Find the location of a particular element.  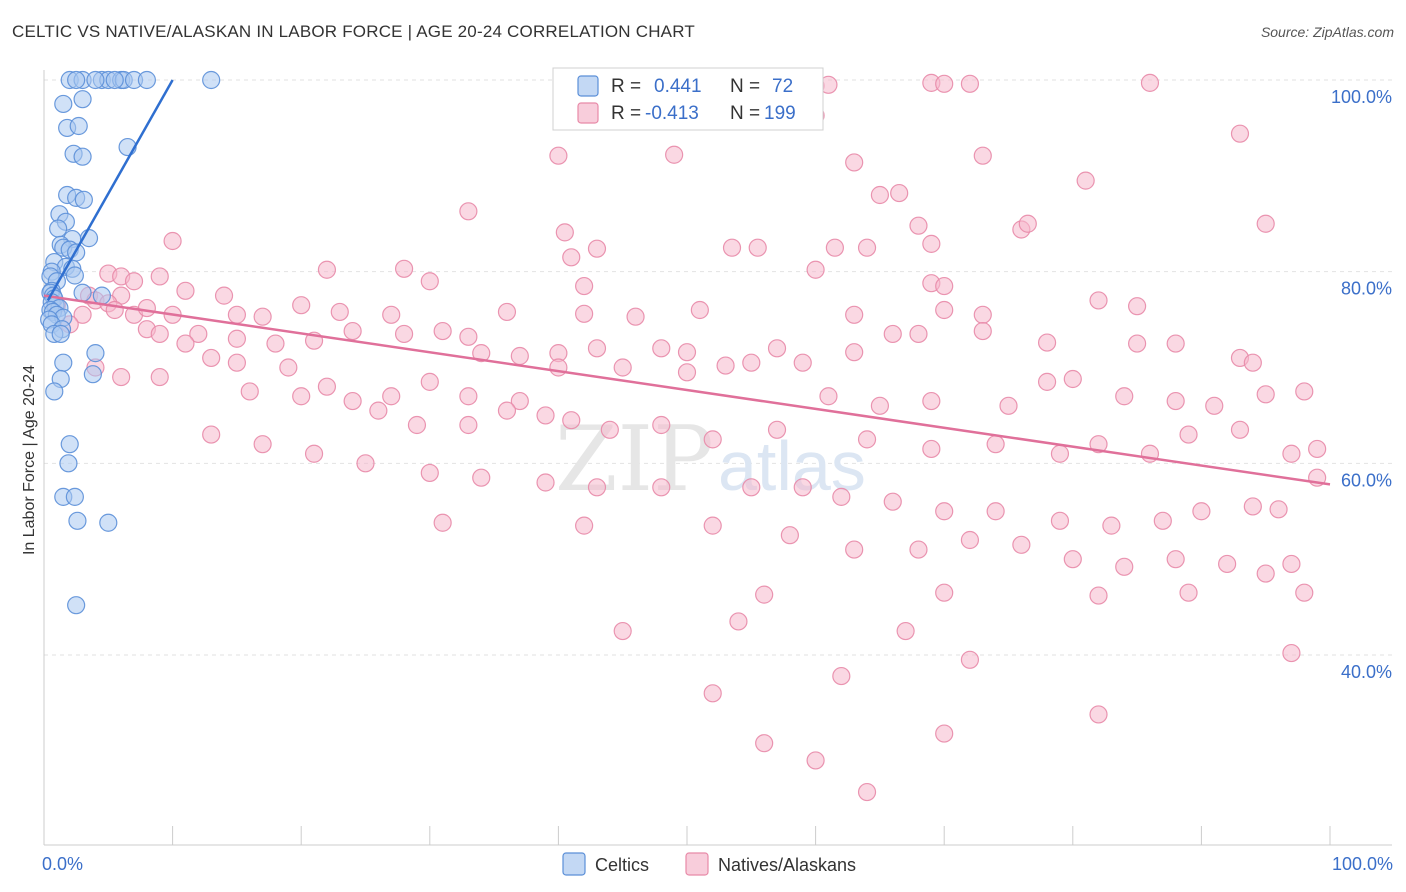

legend-n-value-celtics: 72 is located at coordinates (782, 86).